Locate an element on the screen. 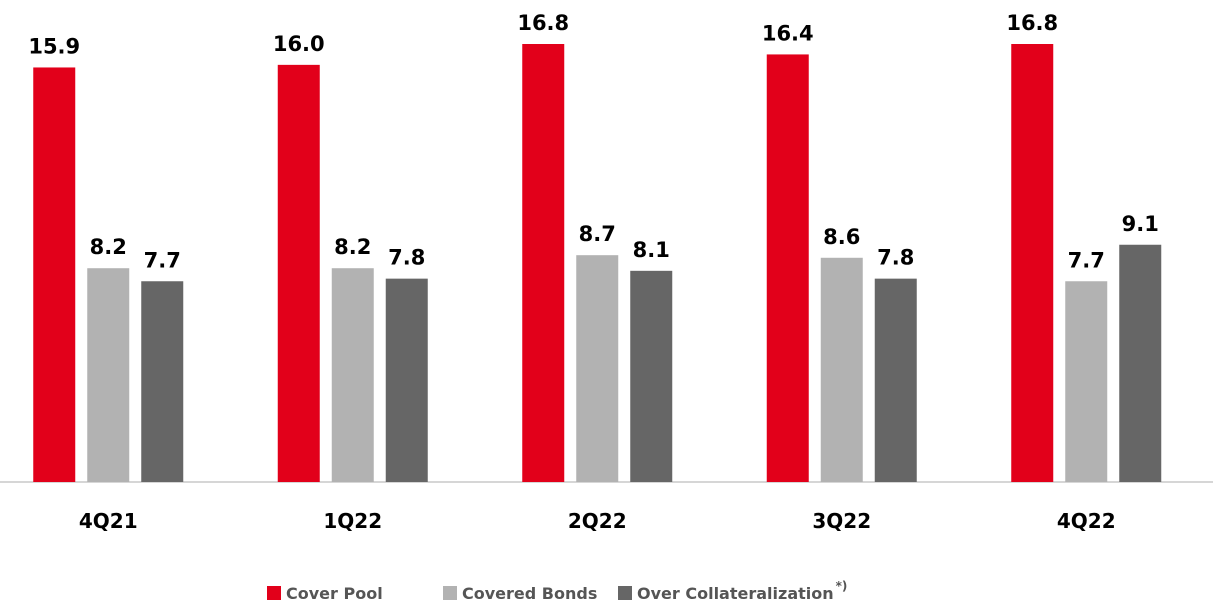 This screenshot has height=604, width=1213. value-label: 8.6 is located at coordinates (841, 237).